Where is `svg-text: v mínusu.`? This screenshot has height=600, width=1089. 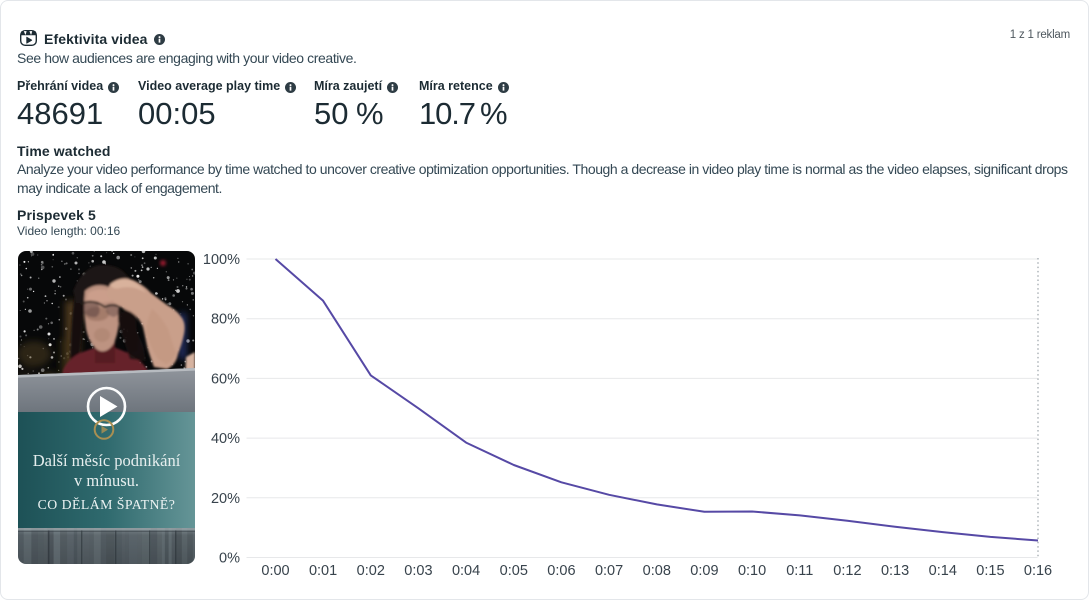
svg-text: v mínusu. is located at coordinates (106, 480).